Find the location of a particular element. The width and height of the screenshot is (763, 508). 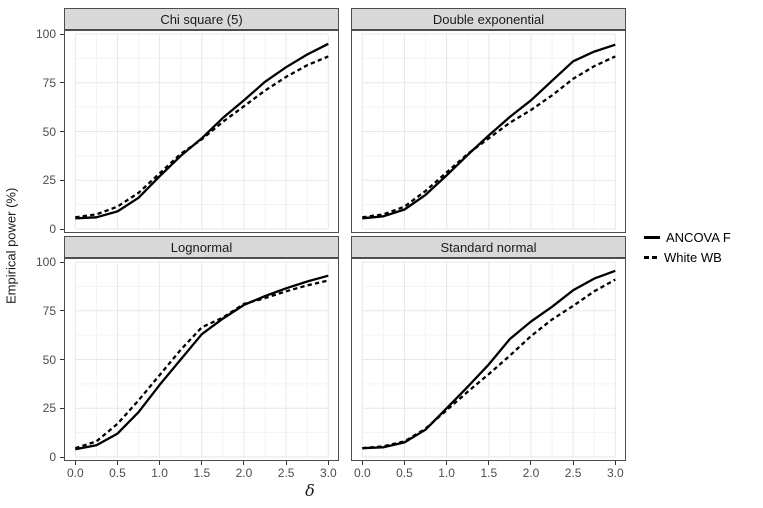

facet-panel-lognormal is located at coordinates (201, 359).